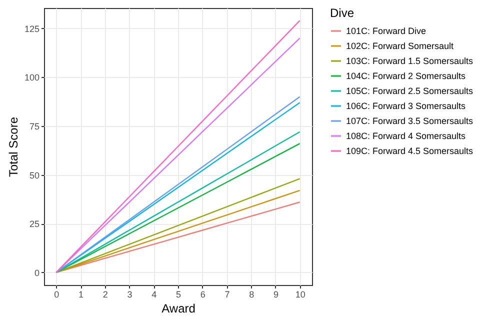  What do you see at coordinates (179, 309) in the screenshot?
I see `x-axis-title: Award` at bounding box center [179, 309].